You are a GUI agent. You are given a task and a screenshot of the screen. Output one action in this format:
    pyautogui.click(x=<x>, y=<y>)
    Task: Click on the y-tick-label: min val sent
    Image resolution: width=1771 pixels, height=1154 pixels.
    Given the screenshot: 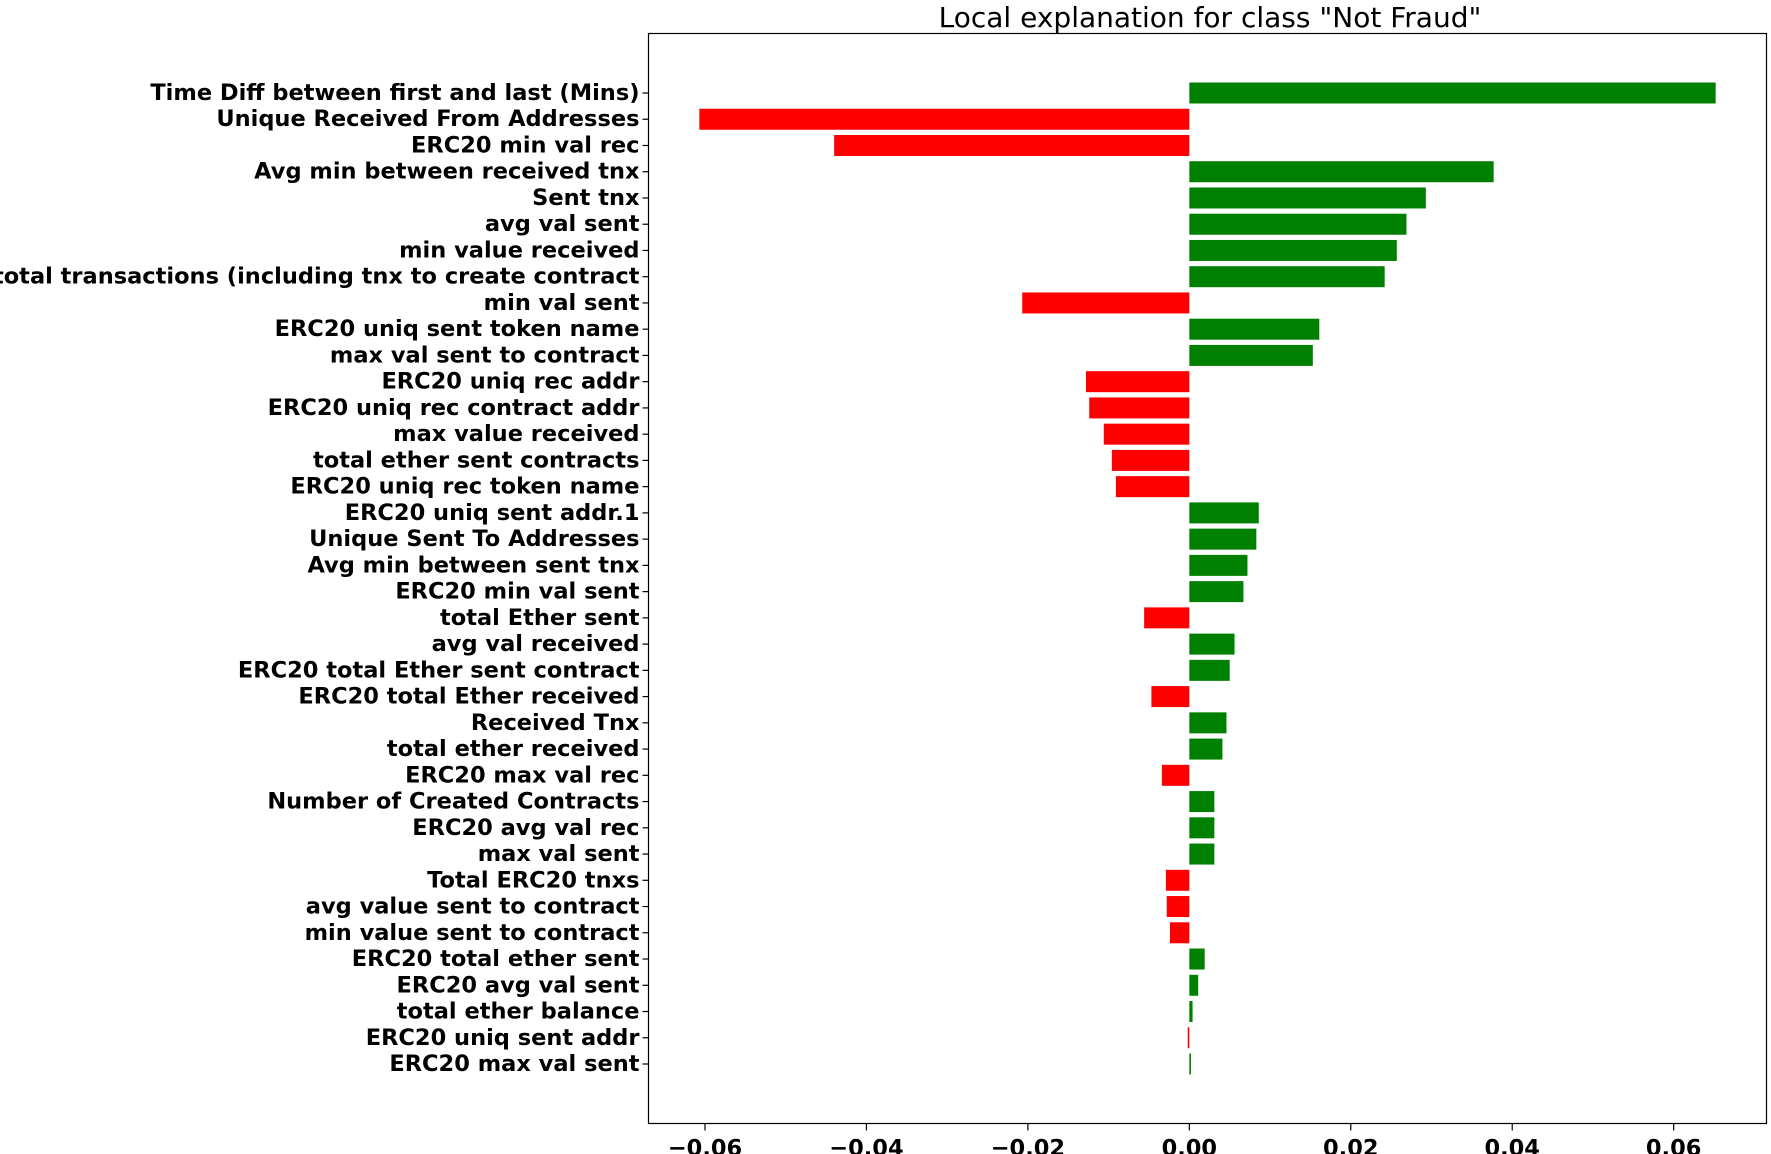 What is the action you would take?
    pyautogui.click(x=562, y=303)
    